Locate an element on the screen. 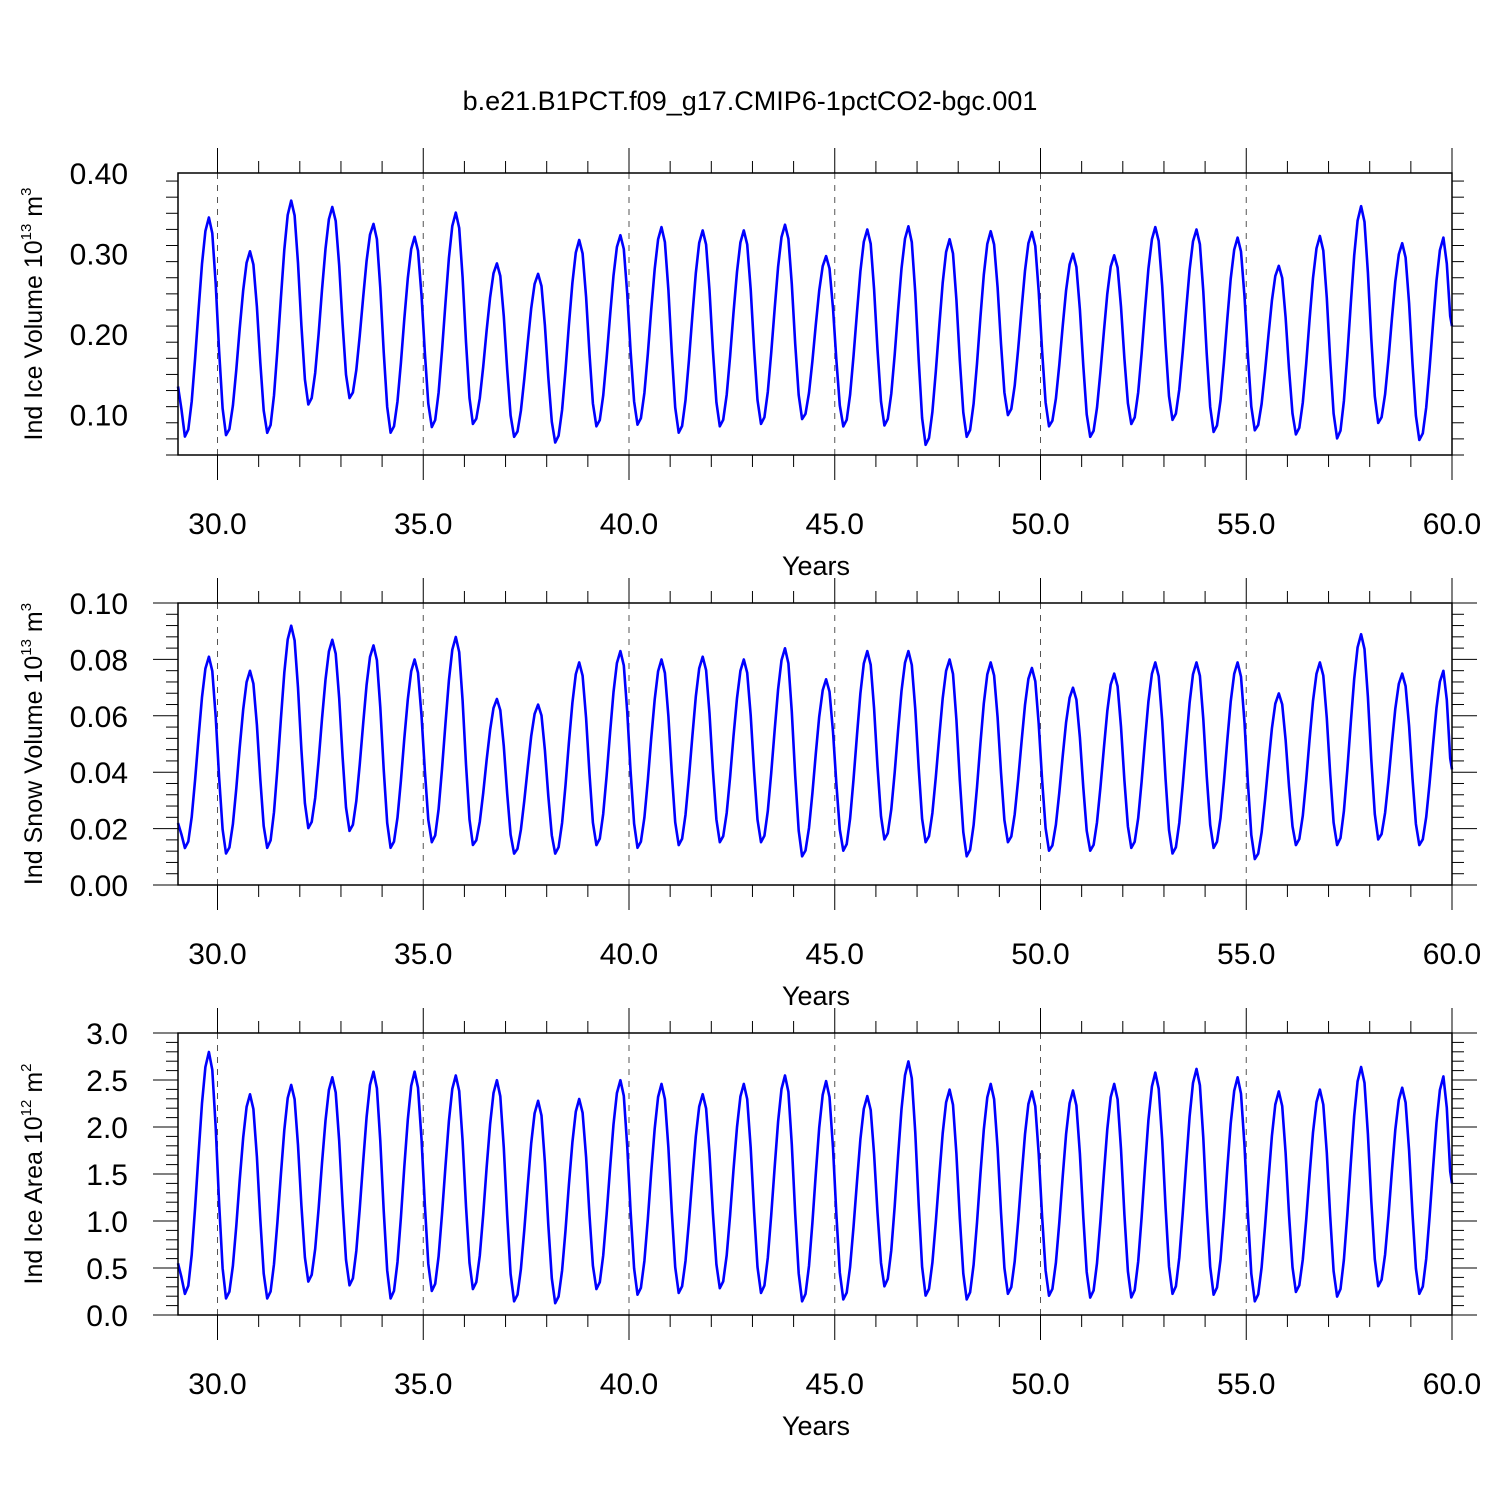 This screenshot has width=1500, height=1500. series-line-snow_volume is located at coordinates (815, 742).